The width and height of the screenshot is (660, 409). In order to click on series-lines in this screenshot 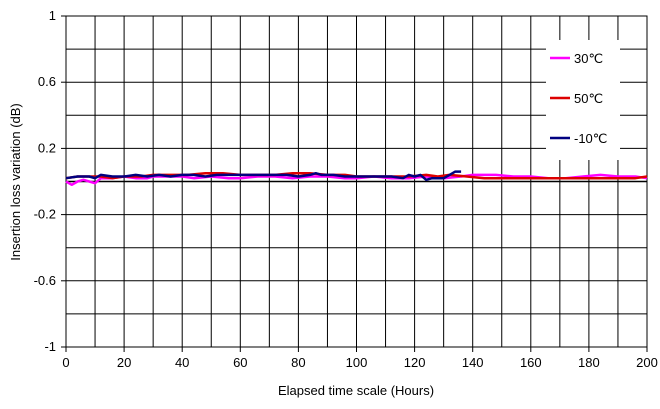, I will do `click(356, 178)`.